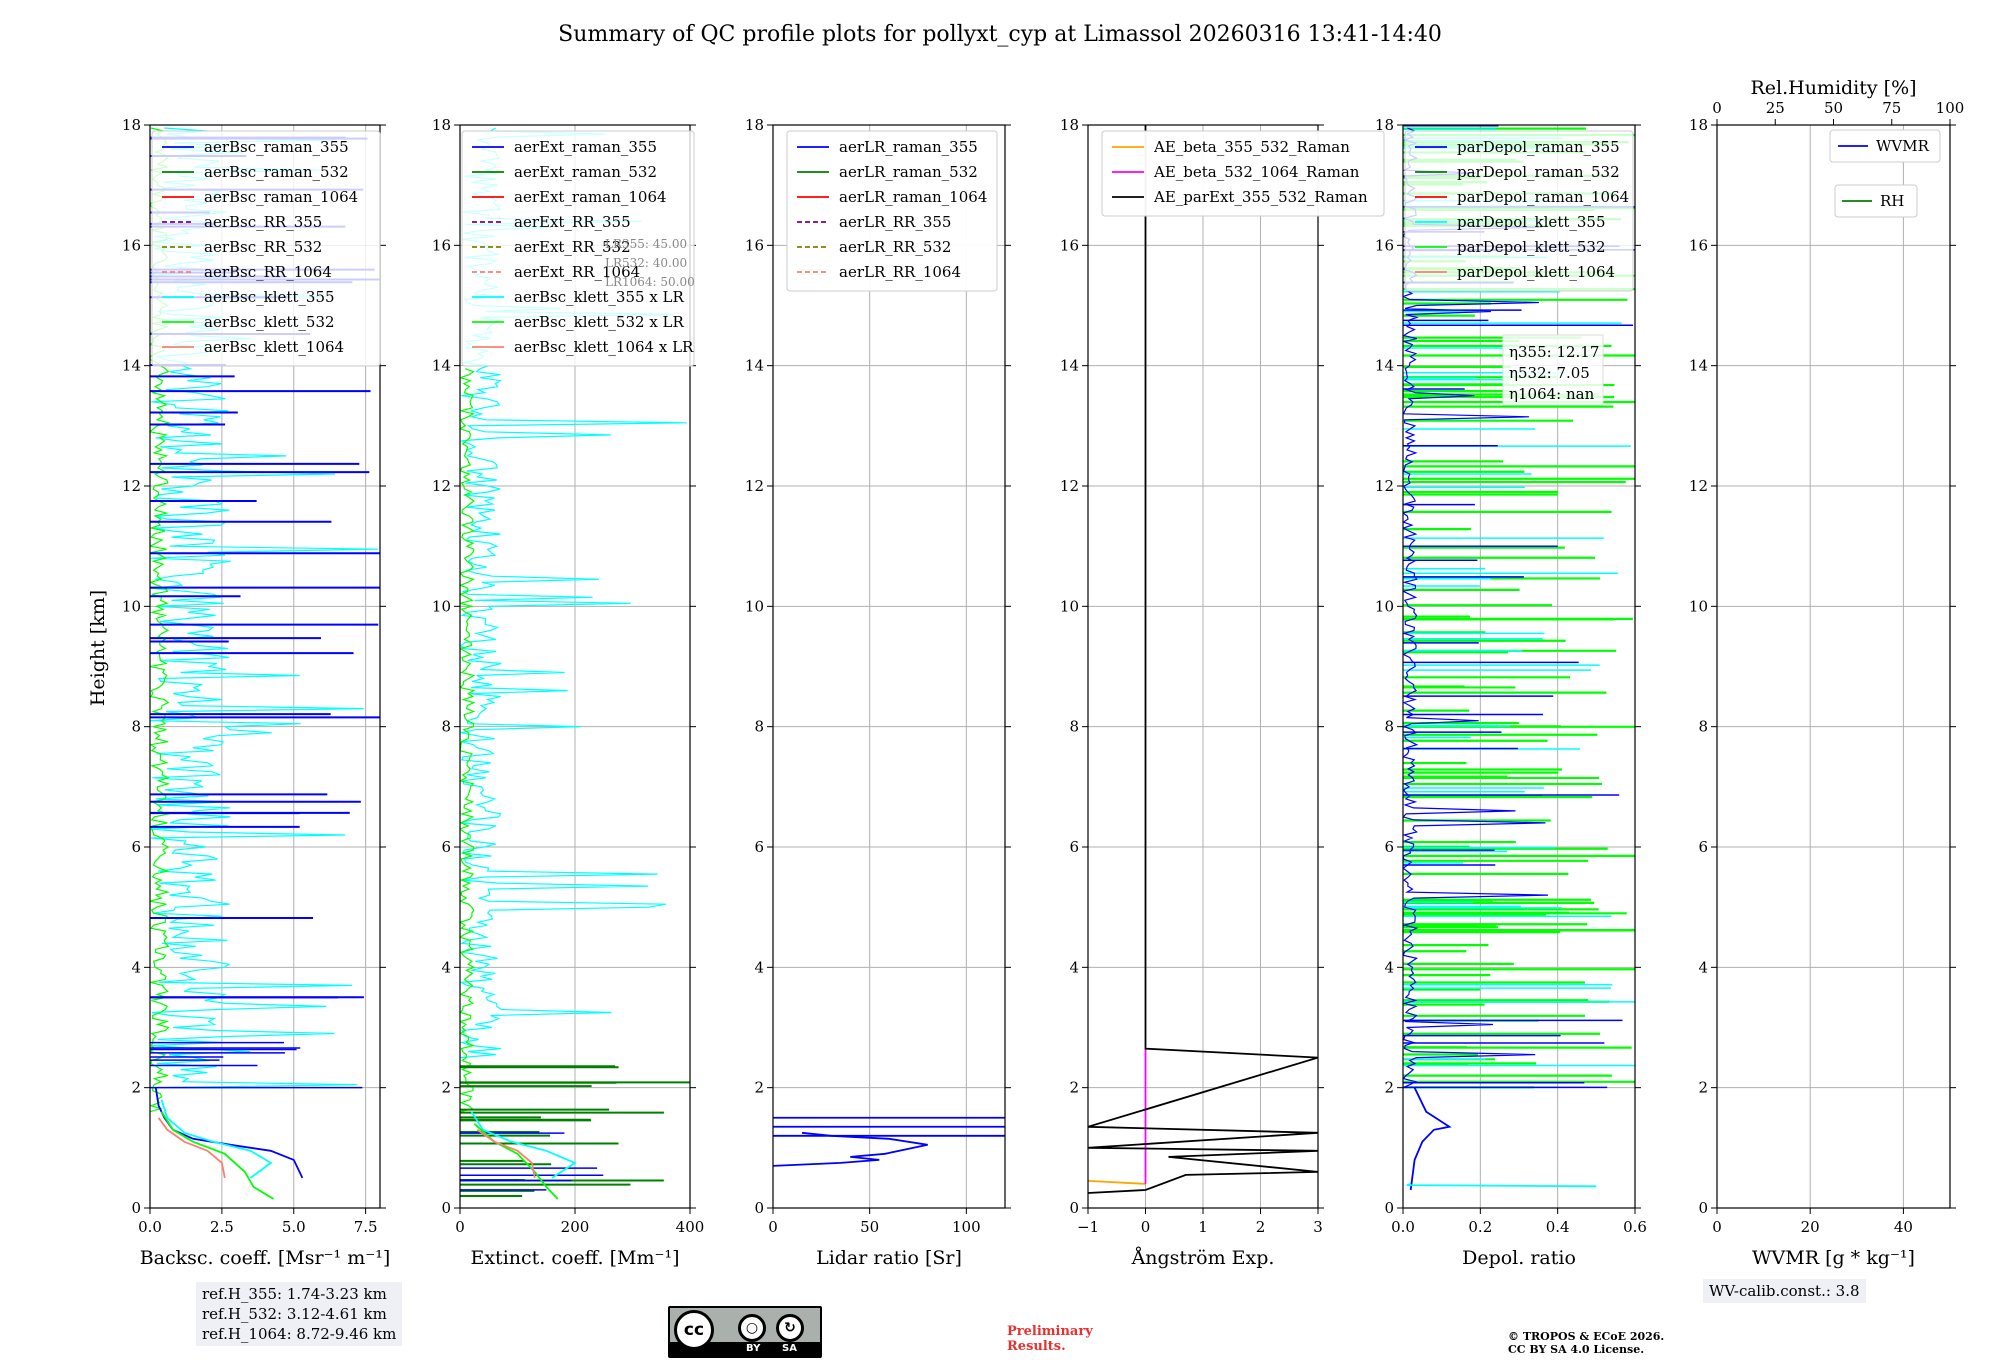 The width and height of the screenshot is (2000, 1360). What do you see at coordinates (599, 297) in the screenshot?
I see `legend-label: aerBsc_klett_355 x LR` at bounding box center [599, 297].